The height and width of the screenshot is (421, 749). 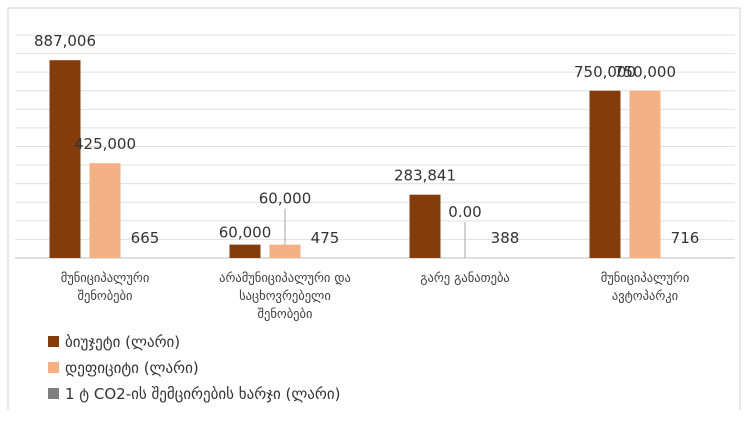 What do you see at coordinates (202, 394) in the screenshot?
I see `legend-label-3: 1 ტ CO2-ის შემცირების ხარჯი (ლარი)` at bounding box center [202, 394].